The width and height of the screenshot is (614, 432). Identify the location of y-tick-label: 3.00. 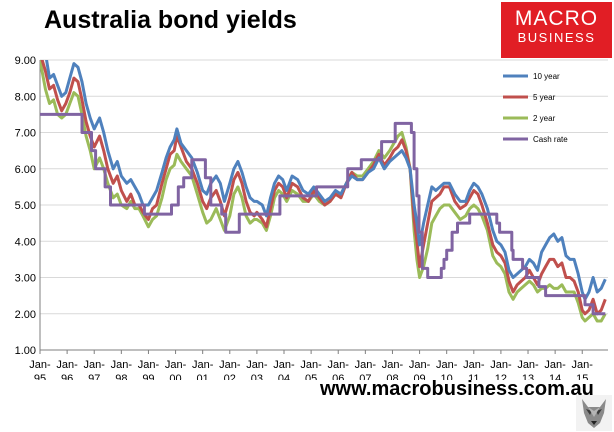
(25, 279).